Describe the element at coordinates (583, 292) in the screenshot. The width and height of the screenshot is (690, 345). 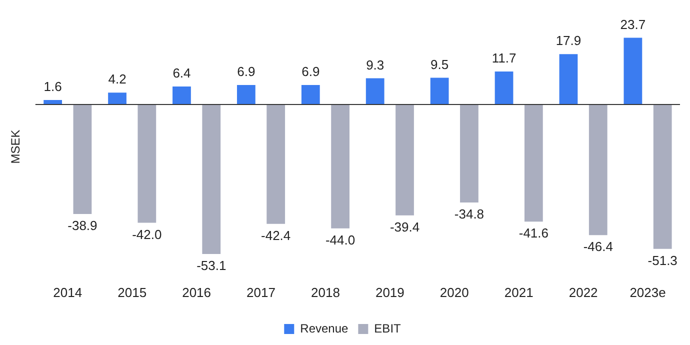
I see `x-tick-label: 2022` at that location.